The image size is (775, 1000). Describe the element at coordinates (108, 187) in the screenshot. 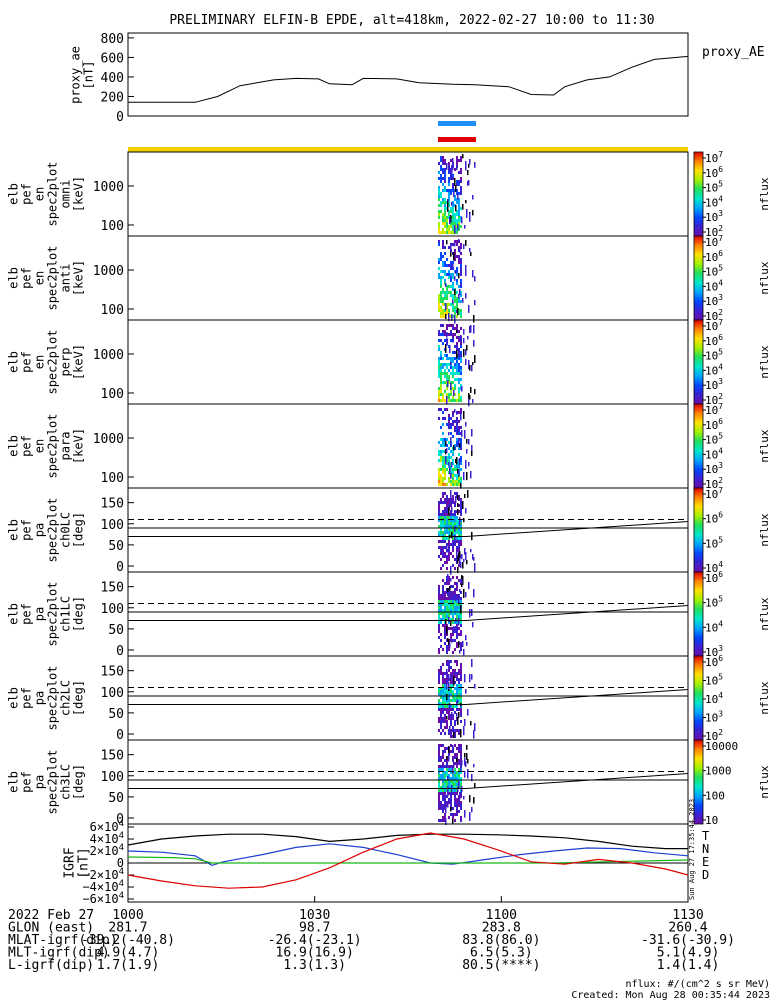

I see `ytick-label: 1000` at that location.